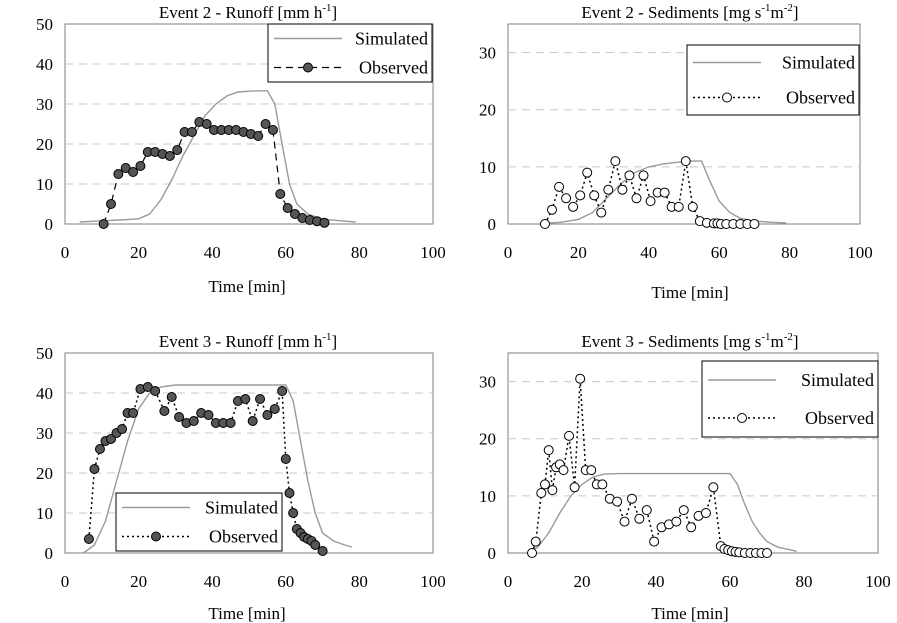 The image size is (897, 623). What do you see at coordinates (248, 12) in the screenshot?
I see `chart-title: Event 2 - Runoff [mm h-1]` at bounding box center [248, 12].